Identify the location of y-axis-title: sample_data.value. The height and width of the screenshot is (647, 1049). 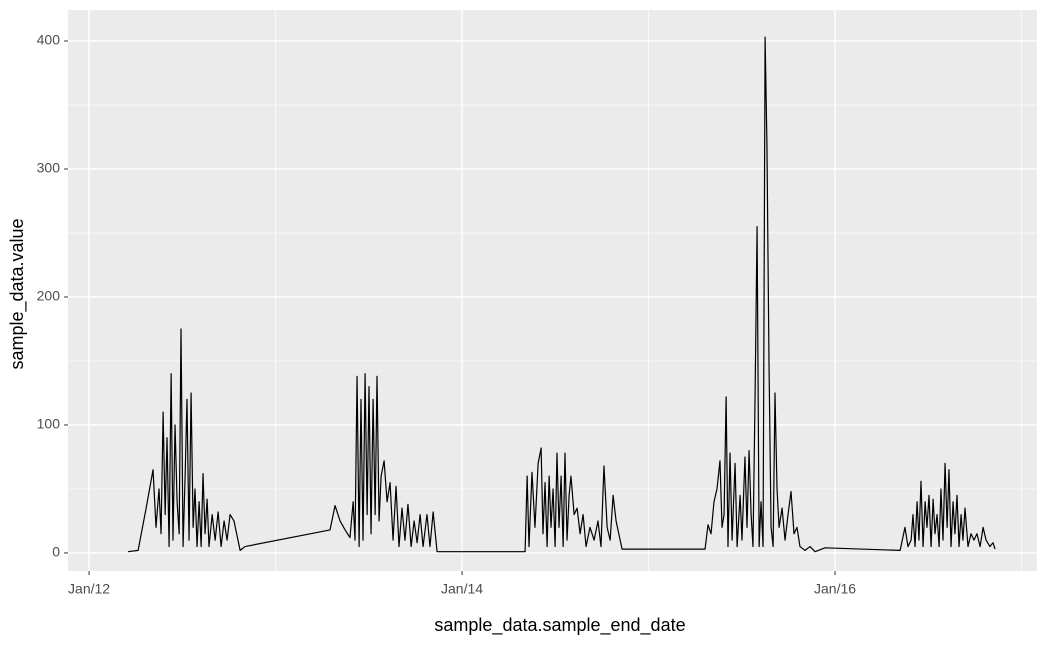
(17, 293).